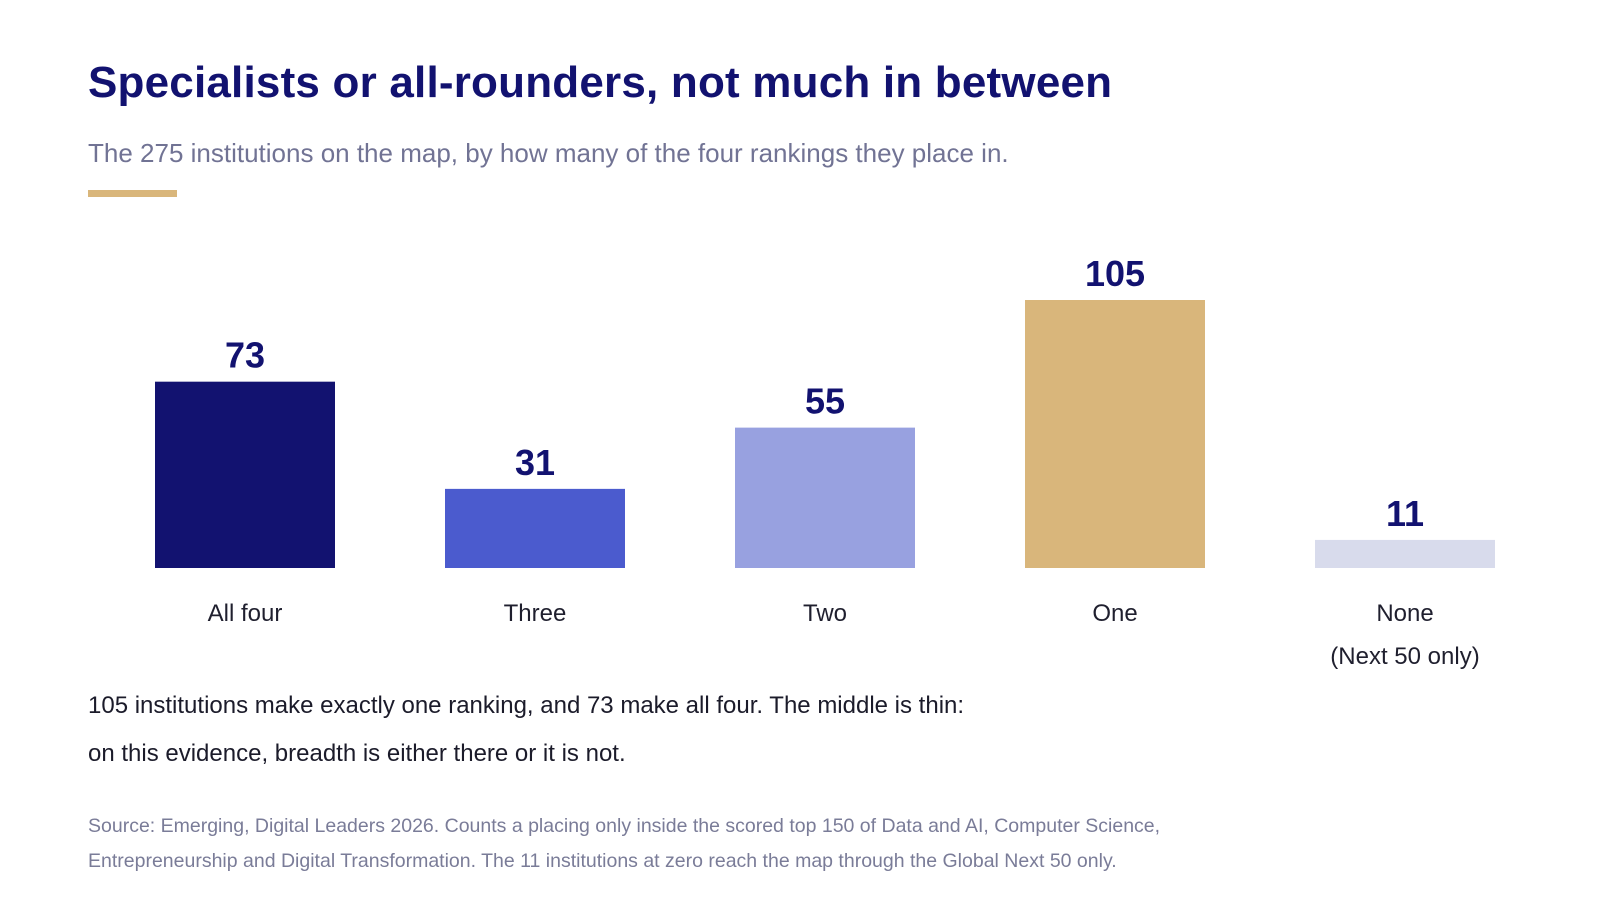 This screenshot has height=919, width=1600. What do you see at coordinates (245, 474) in the screenshot?
I see `bar-all-four` at bounding box center [245, 474].